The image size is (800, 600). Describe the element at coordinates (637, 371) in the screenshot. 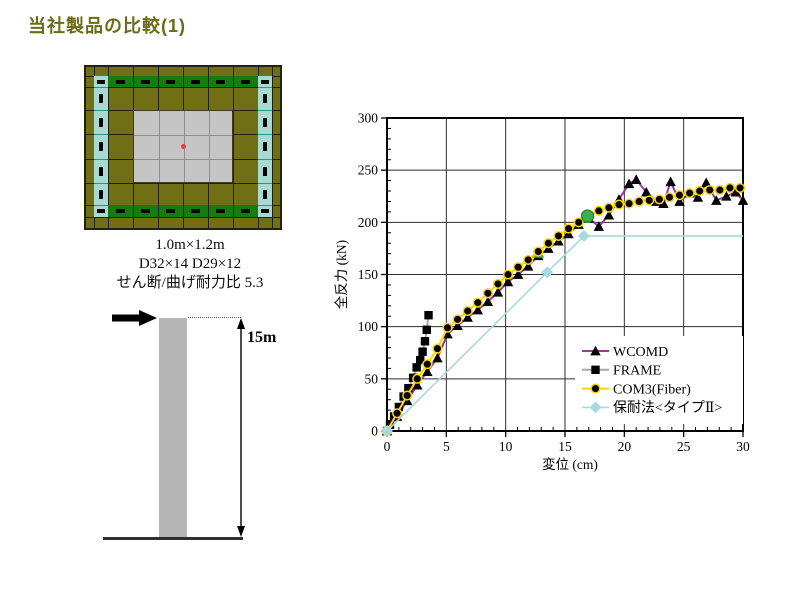

I see `legend-label: FRAME` at that location.